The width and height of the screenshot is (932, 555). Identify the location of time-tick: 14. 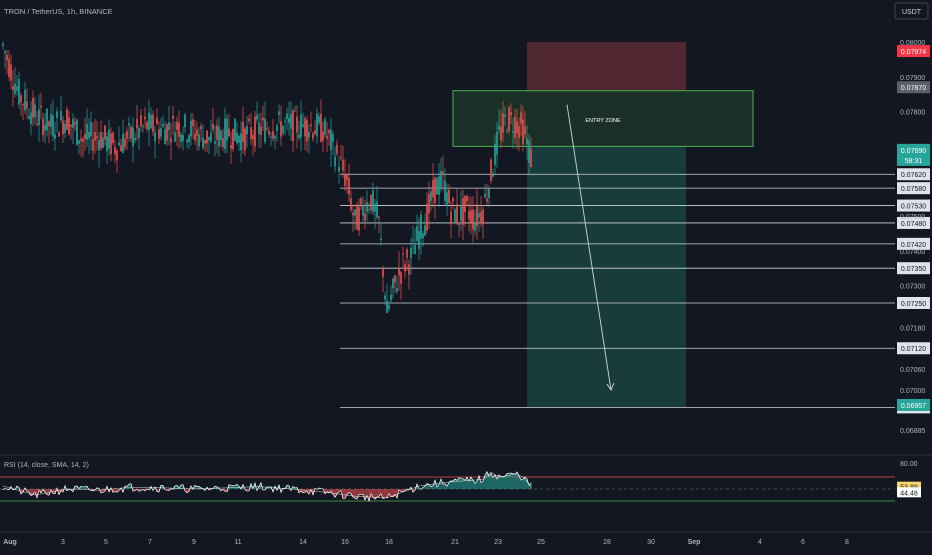
(303, 542).